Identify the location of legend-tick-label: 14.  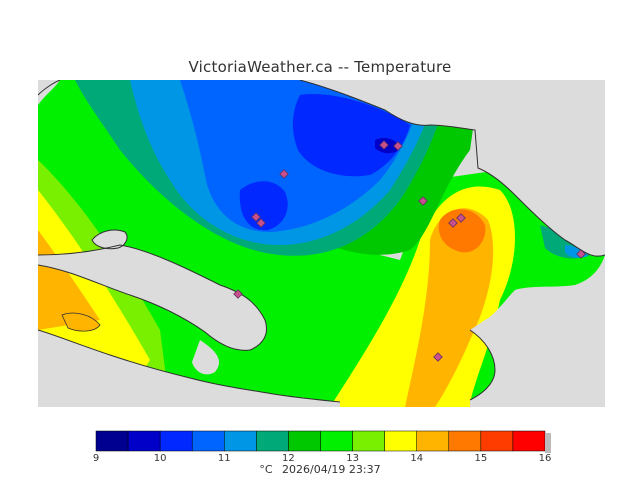
(416, 458).